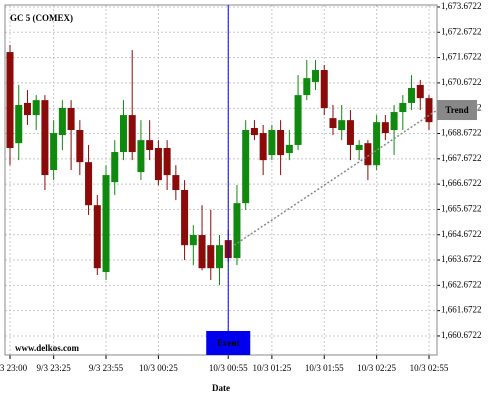 This screenshot has width=500, height=400. What do you see at coordinates (41, 18) in the screenshot?
I see `chart-title: GC 5 (COMEX)` at bounding box center [41, 18].